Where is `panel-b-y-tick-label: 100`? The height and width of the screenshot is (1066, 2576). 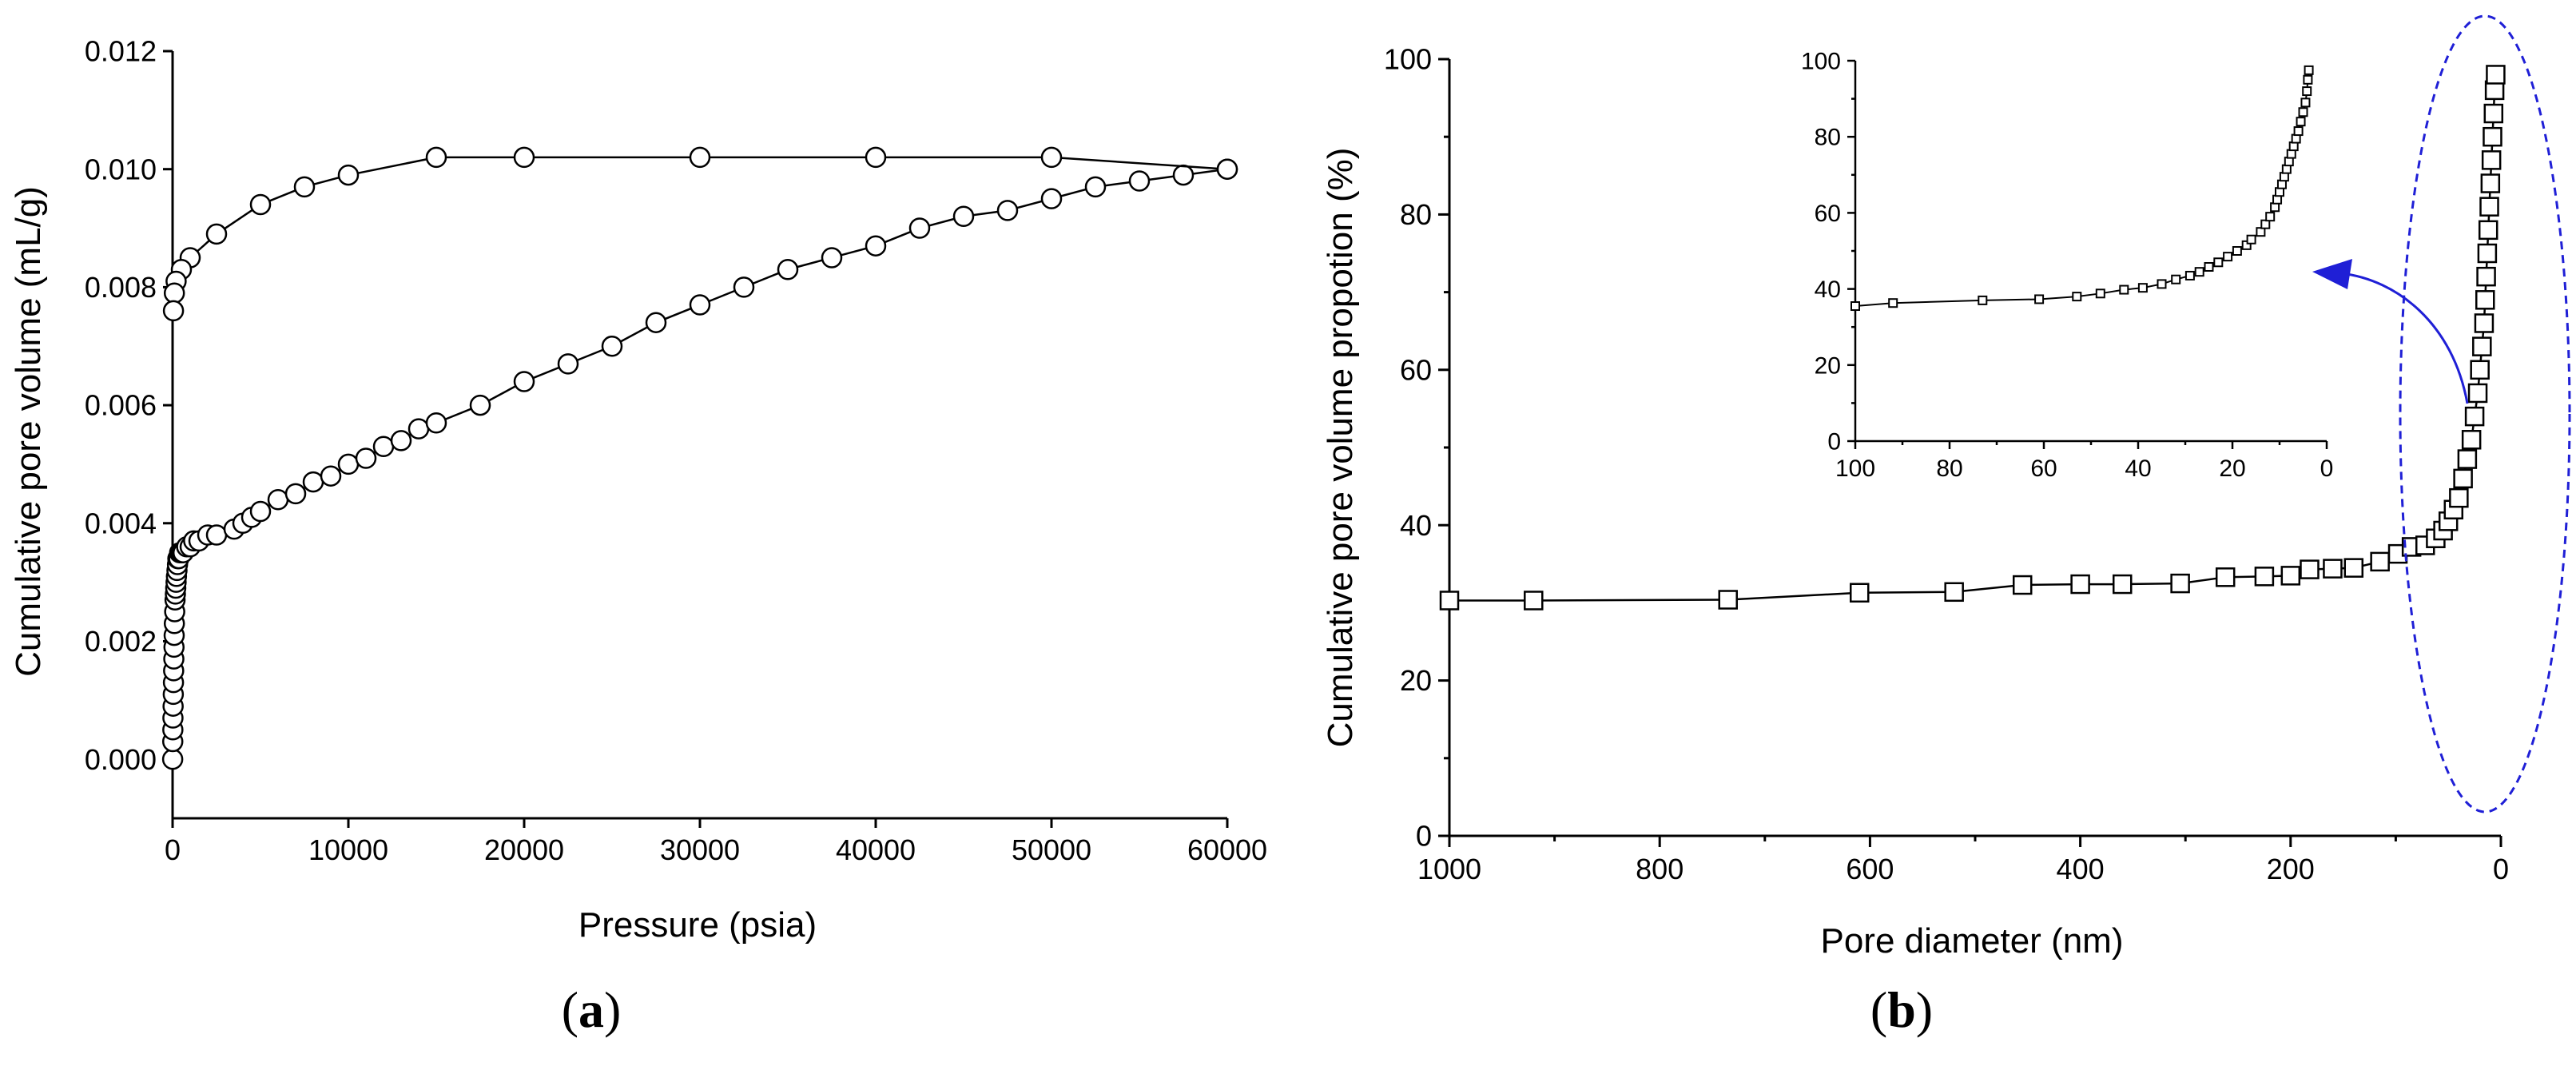
panel-b-y-tick-label: 100 is located at coordinates (1408, 59).